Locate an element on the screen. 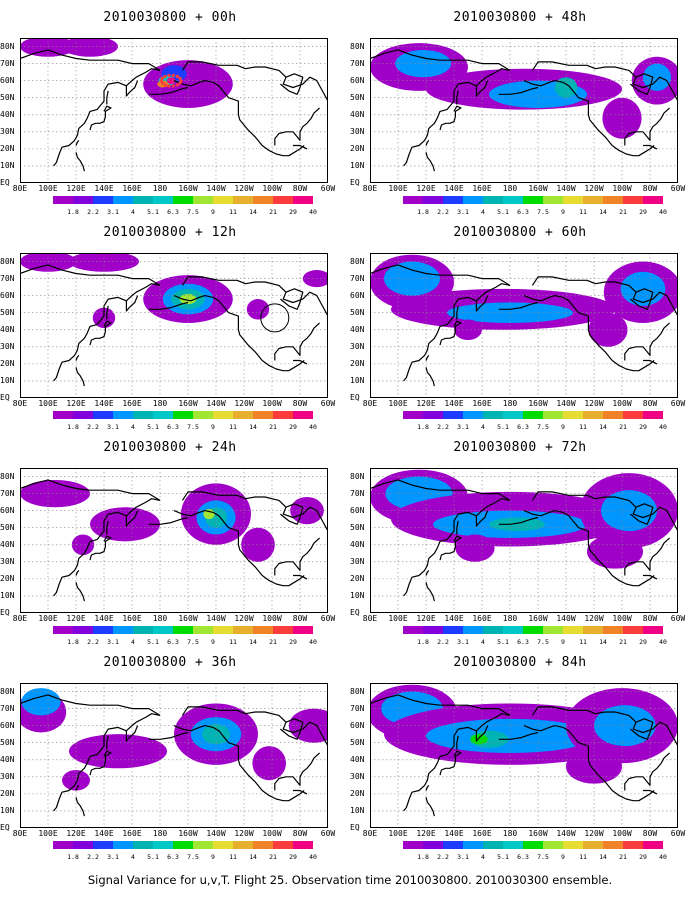 This screenshot has height=900, width=700. longitude-label: 80E is located at coordinates (20, 618).